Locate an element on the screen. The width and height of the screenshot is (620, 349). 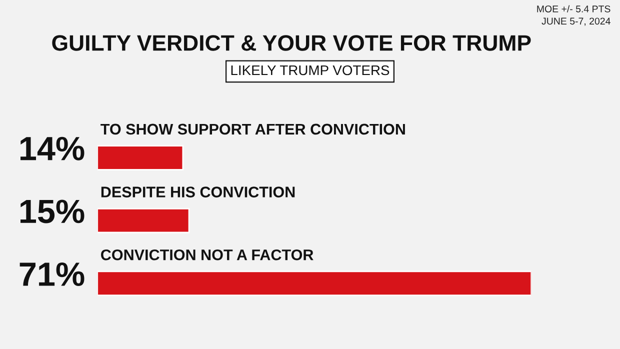
chart-title: GUILTY VERDICT & YOUR VOTE FOR TRUMP is located at coordinates (291, 43).